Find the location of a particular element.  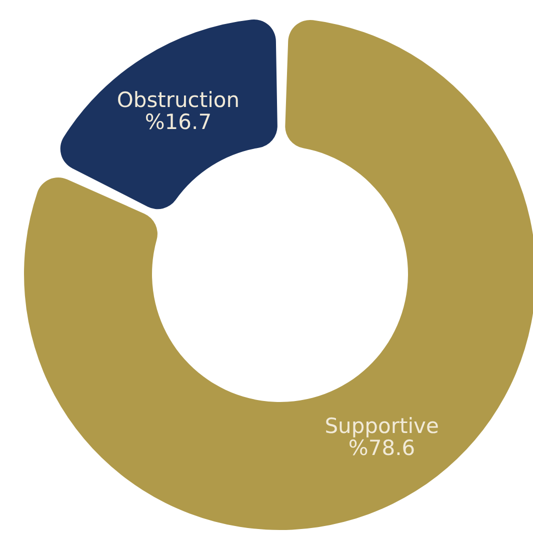

slice-label: Obstruction is located at coordinates (178, 100).